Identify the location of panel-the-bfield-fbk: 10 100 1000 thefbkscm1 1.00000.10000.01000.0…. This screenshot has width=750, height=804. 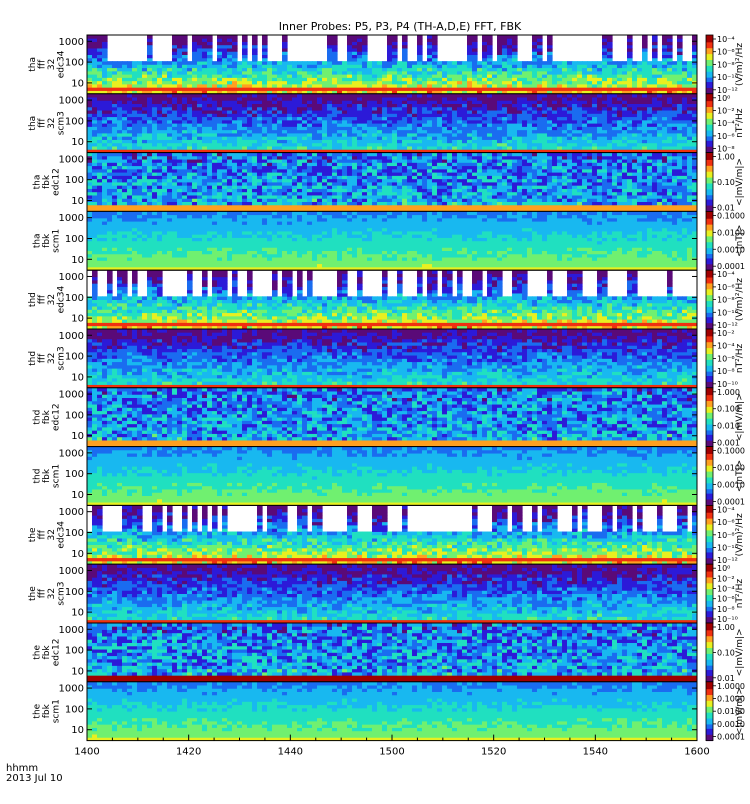
(389, 712).